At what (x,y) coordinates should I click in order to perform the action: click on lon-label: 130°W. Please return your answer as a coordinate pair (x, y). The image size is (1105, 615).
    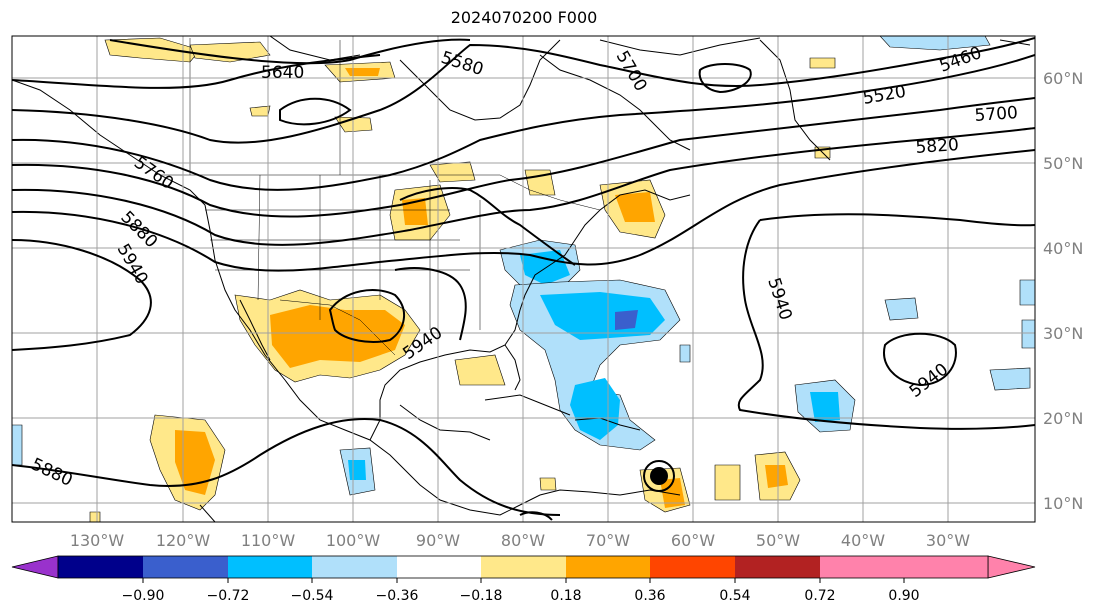
    Looking at the image, I should click on (97, 540).